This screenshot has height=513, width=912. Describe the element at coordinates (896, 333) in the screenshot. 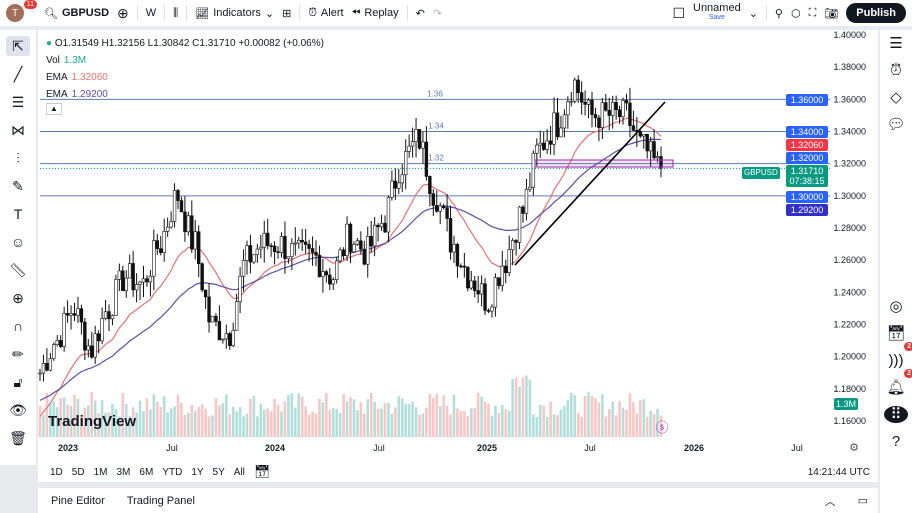

I see `calendar-icon: 📅︎` at that location.